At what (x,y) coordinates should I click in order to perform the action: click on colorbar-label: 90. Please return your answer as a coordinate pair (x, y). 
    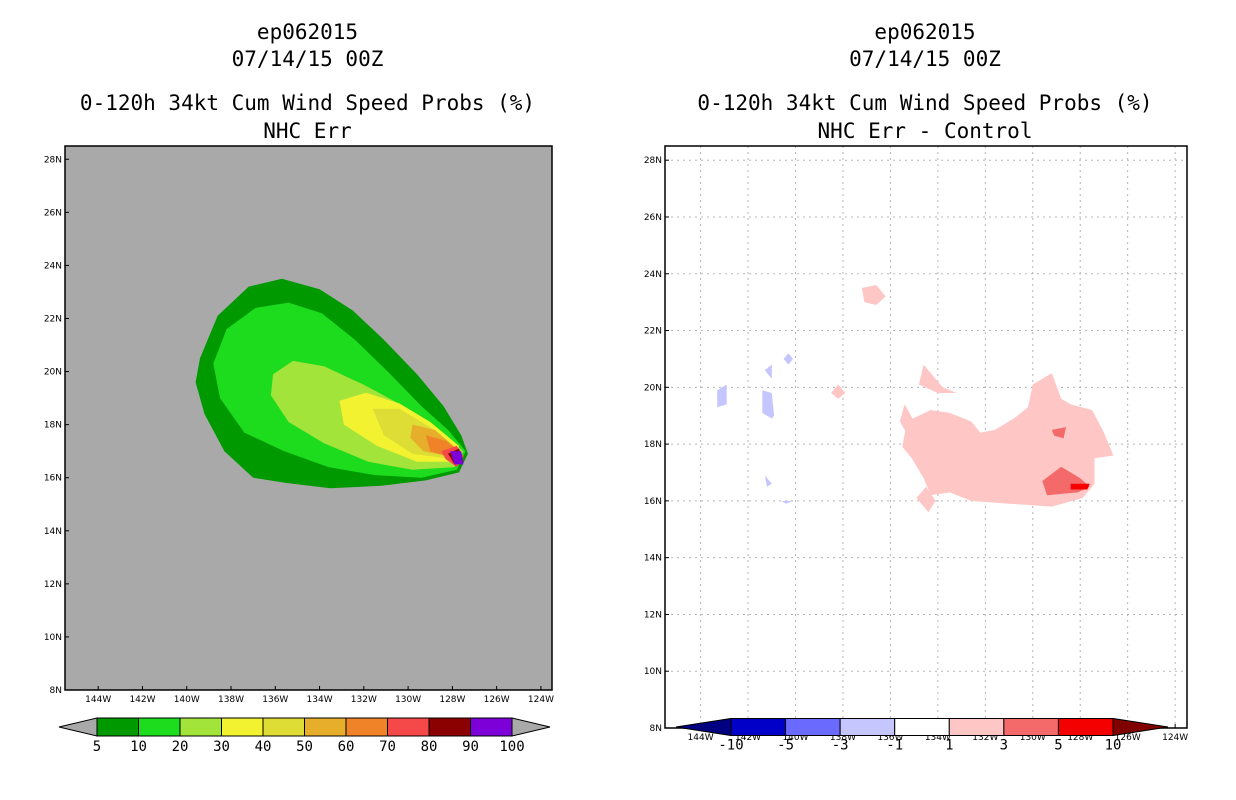
    Looking at the image, I should click on (470, 747).